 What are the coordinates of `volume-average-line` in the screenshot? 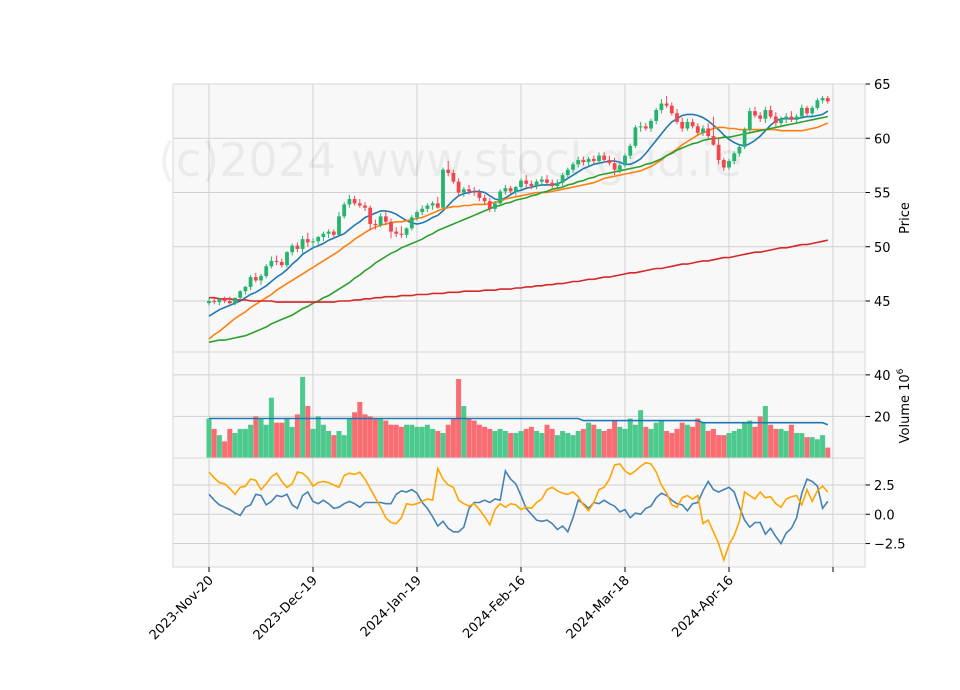 It's located at (519, 421).